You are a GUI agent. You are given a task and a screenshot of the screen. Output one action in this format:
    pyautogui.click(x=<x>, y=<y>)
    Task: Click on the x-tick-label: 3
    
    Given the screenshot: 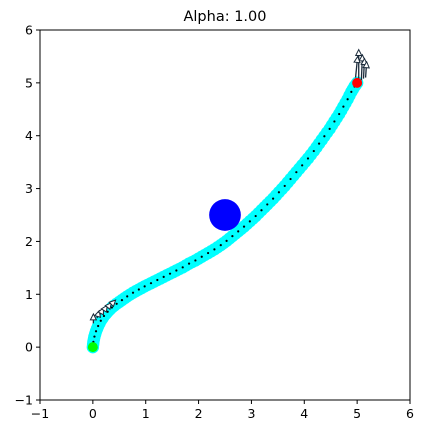 What is the action you would take?
    pyautogui.click(x=251, y=413)
    